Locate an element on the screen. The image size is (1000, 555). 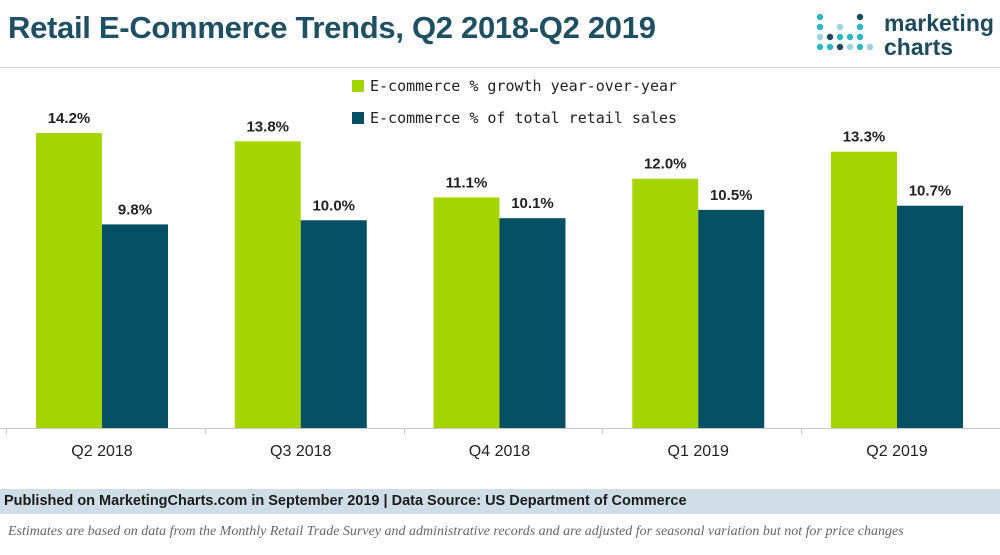
data-label-growth: 12.0% is located at coordinates (665, 164).